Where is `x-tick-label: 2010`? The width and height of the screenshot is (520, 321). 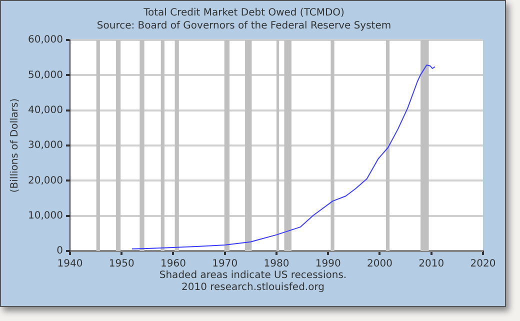
x-tick-label: 2010 is located at coordinates (431, 264).